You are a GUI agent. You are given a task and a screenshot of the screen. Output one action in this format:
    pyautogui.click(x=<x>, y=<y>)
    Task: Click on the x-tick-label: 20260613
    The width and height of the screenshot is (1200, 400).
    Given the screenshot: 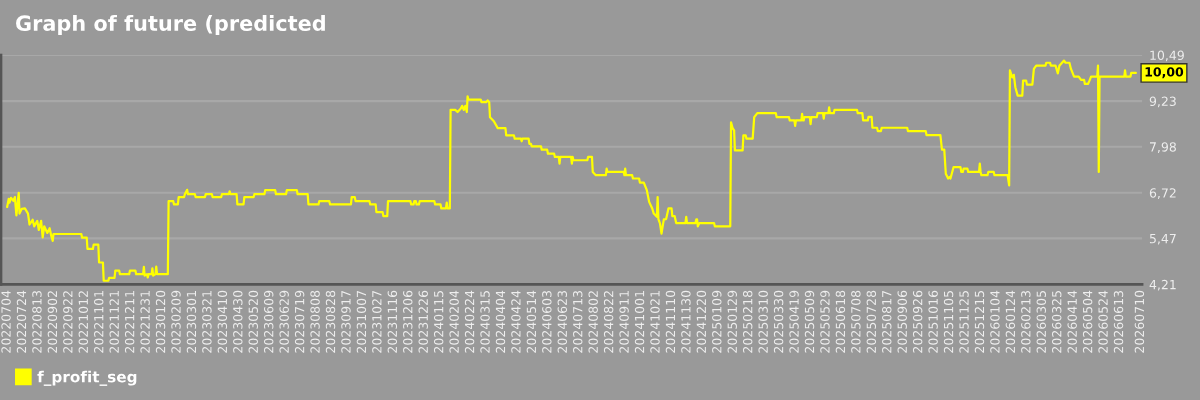 What is the action you would take?
    pyautogui.click(x=1118, y=321)
    